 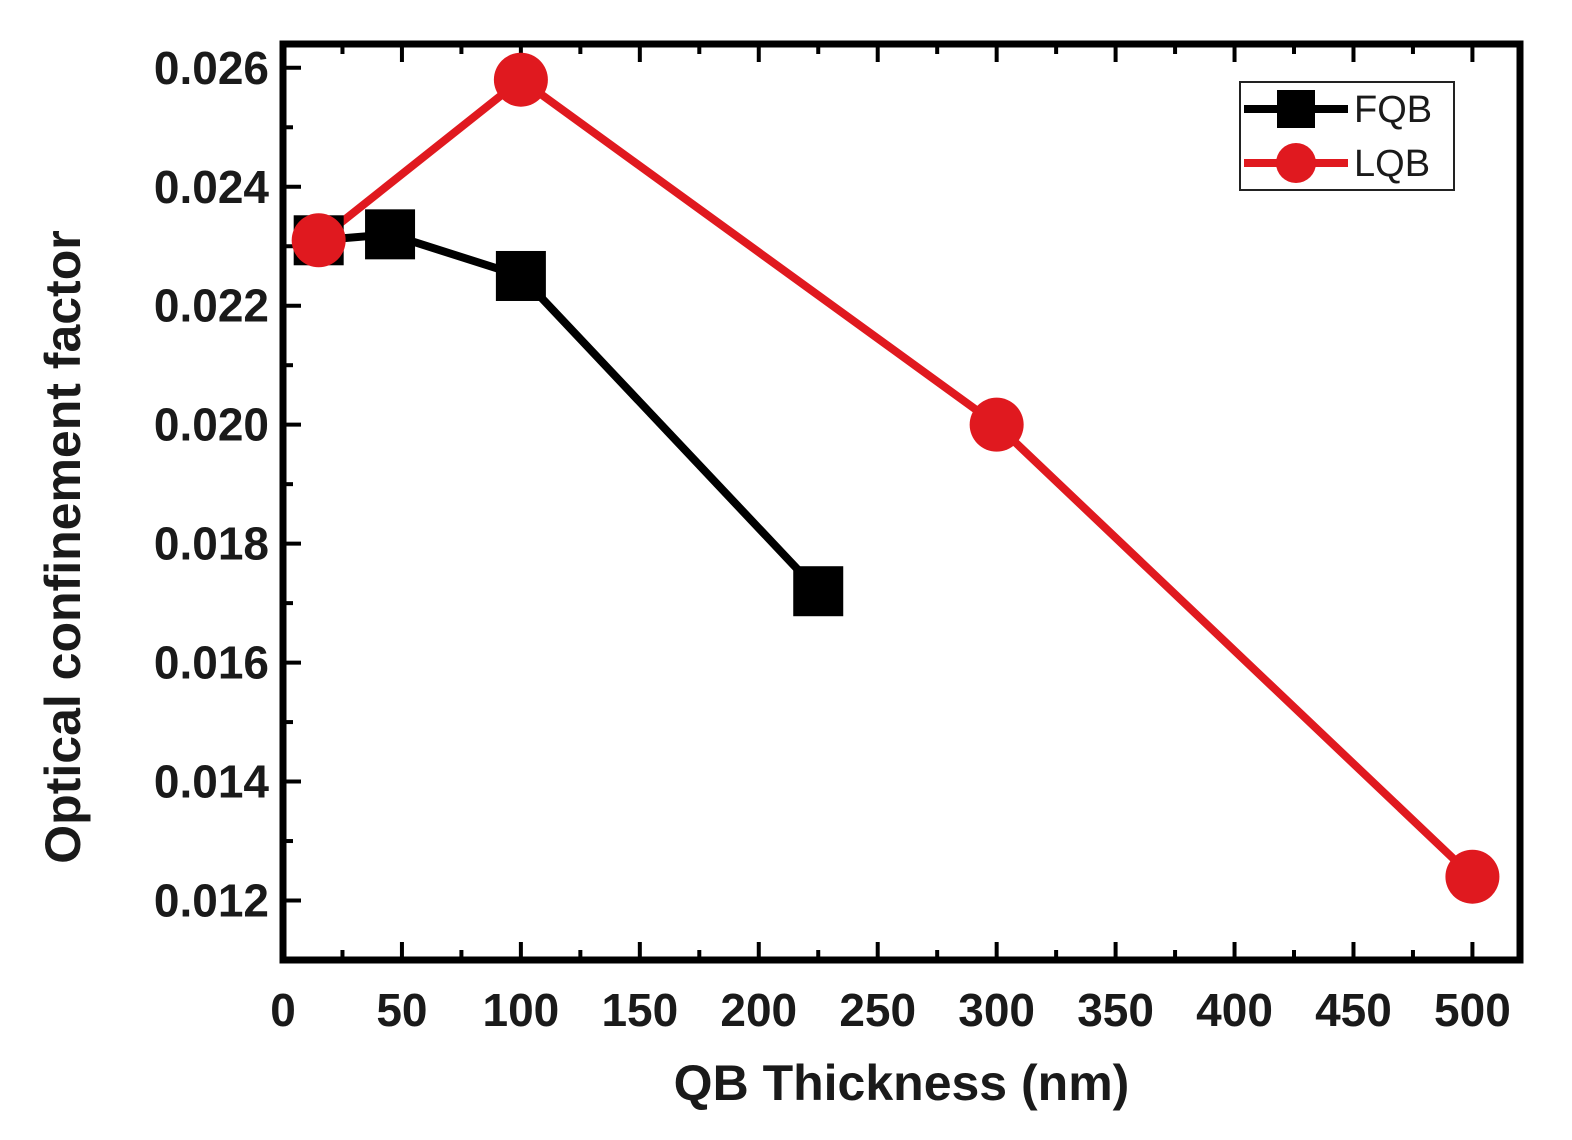 I want to click on x-tick-label-250: 250, so click(x=877, y=1010).